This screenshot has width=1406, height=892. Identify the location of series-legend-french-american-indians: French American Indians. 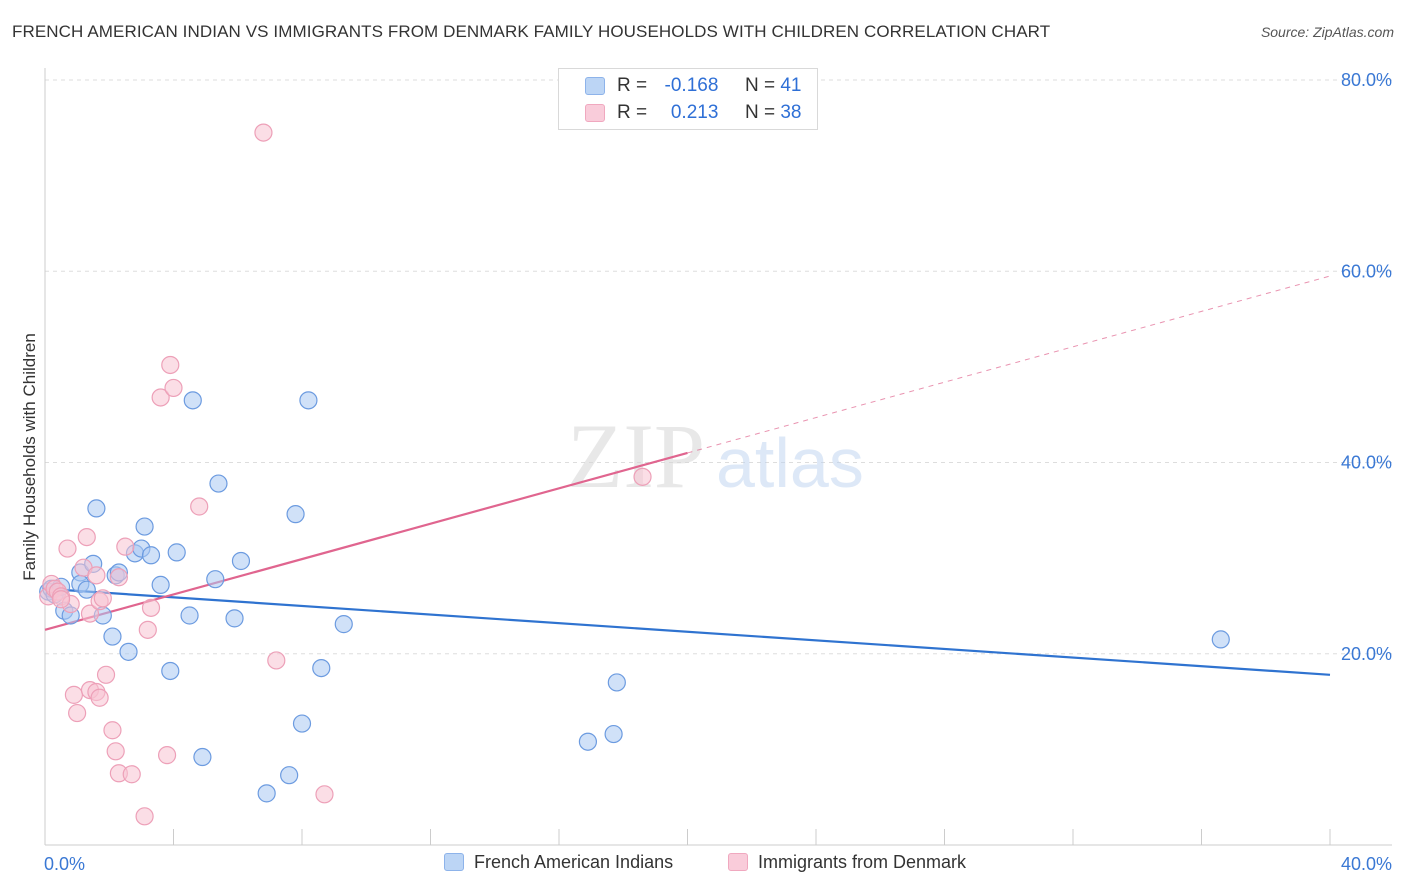
(558, 862).